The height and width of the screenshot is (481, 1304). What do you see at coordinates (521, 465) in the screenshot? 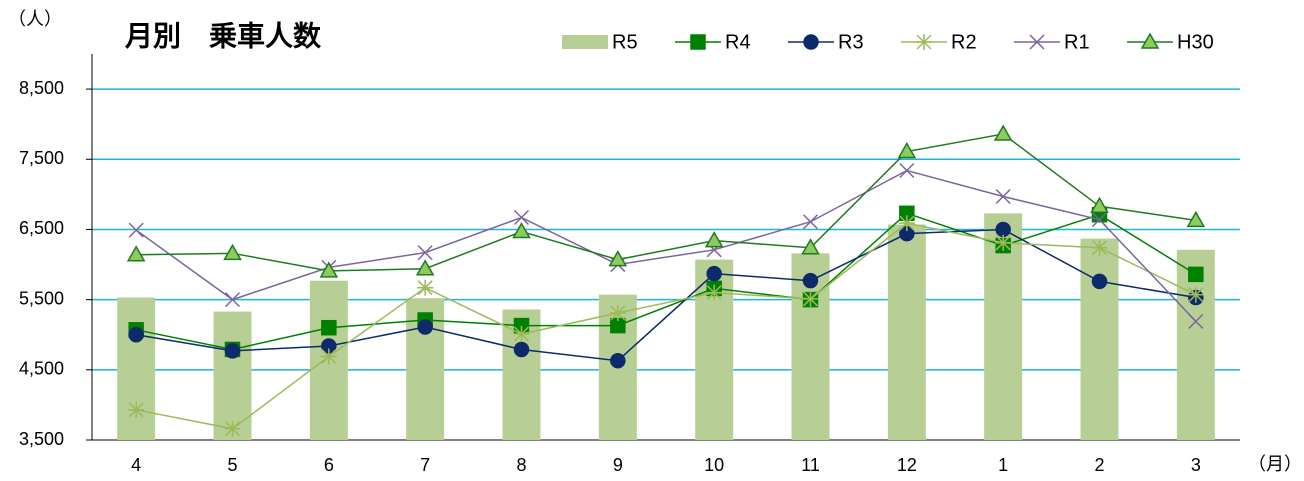
I see `x-tick-label: 8` at bounding box center [521, 465].